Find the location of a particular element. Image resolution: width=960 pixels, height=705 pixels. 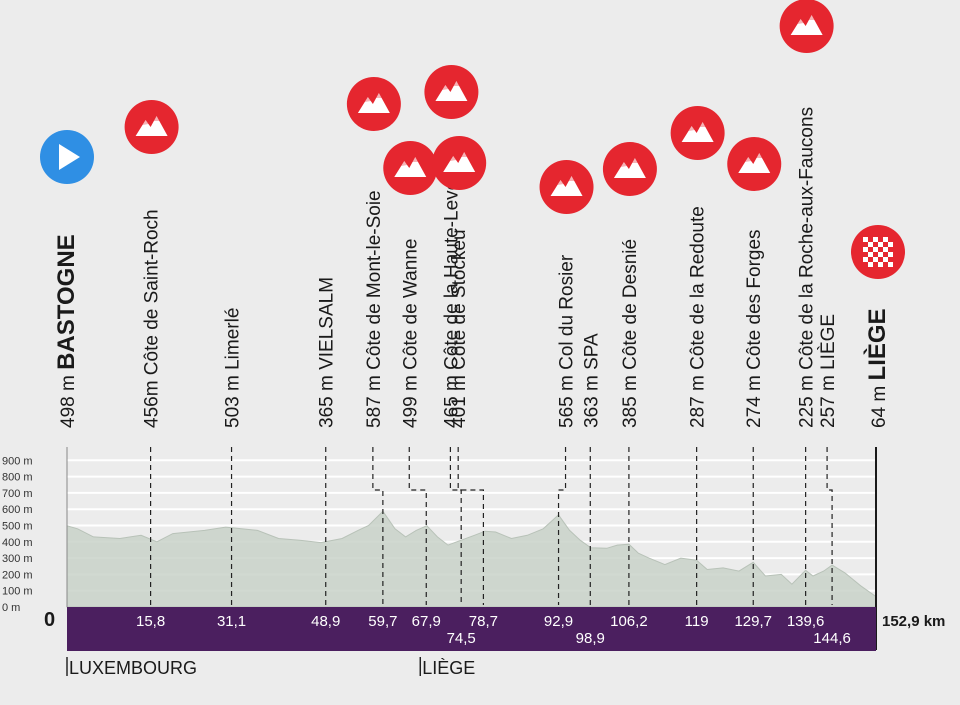

waypoint-altitude: 64 m is located at coordinates (879, 404).